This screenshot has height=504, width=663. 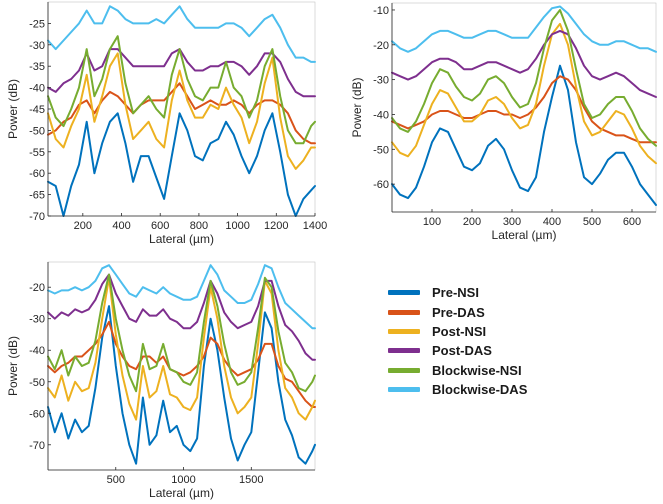 I want to click on y-tick-label: -35, so click(x=37, y=67).